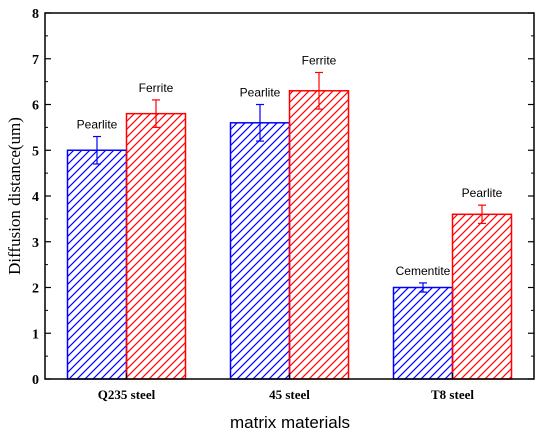  What do you see at coordinates (35, 197) in the screenshot?
I see `y-tick-label: 4` at bounding box center [35, 197].